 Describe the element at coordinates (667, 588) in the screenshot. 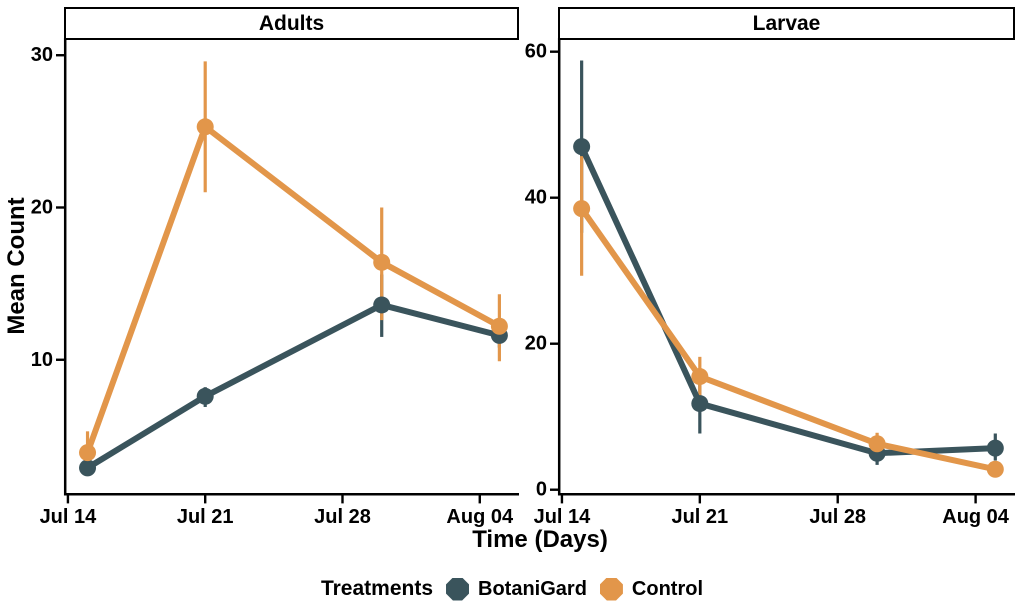

I see `legend-label: Control` at that location.